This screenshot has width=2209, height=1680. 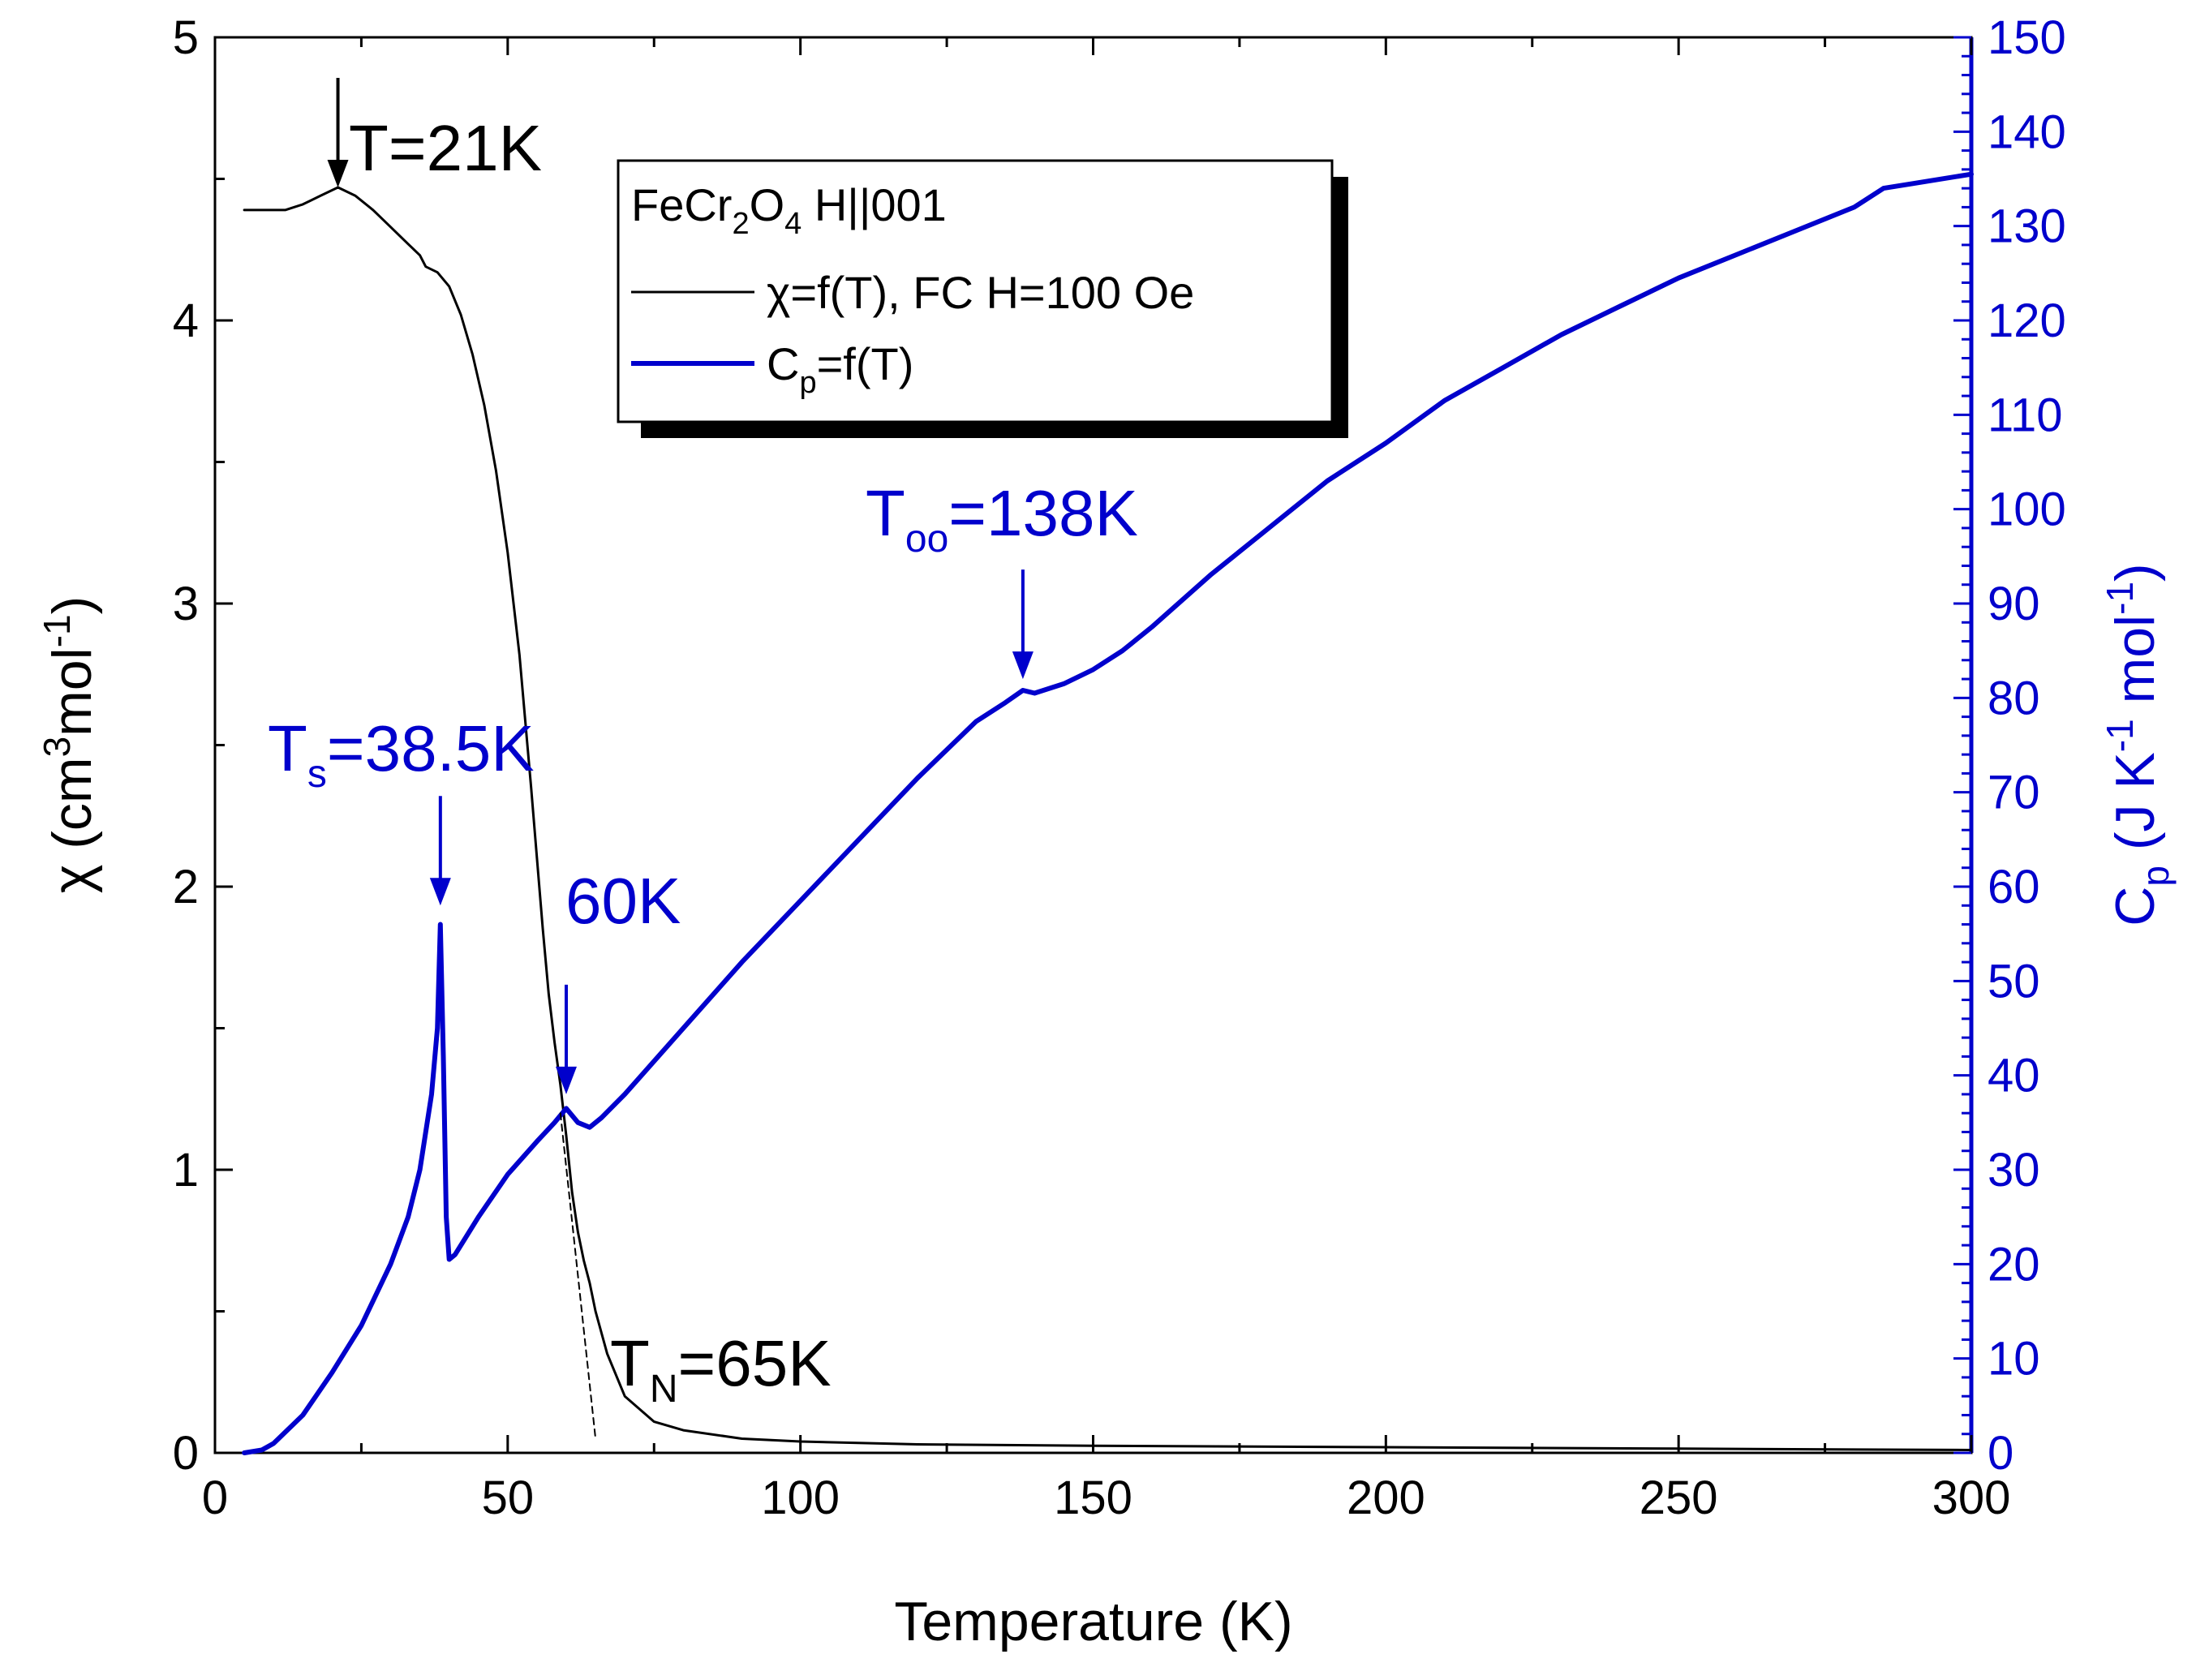 What do you see at coordinates (2027, 226) in the screenshot?
I see `y2-tick-label: 130` at bounding box center [2027, 226].